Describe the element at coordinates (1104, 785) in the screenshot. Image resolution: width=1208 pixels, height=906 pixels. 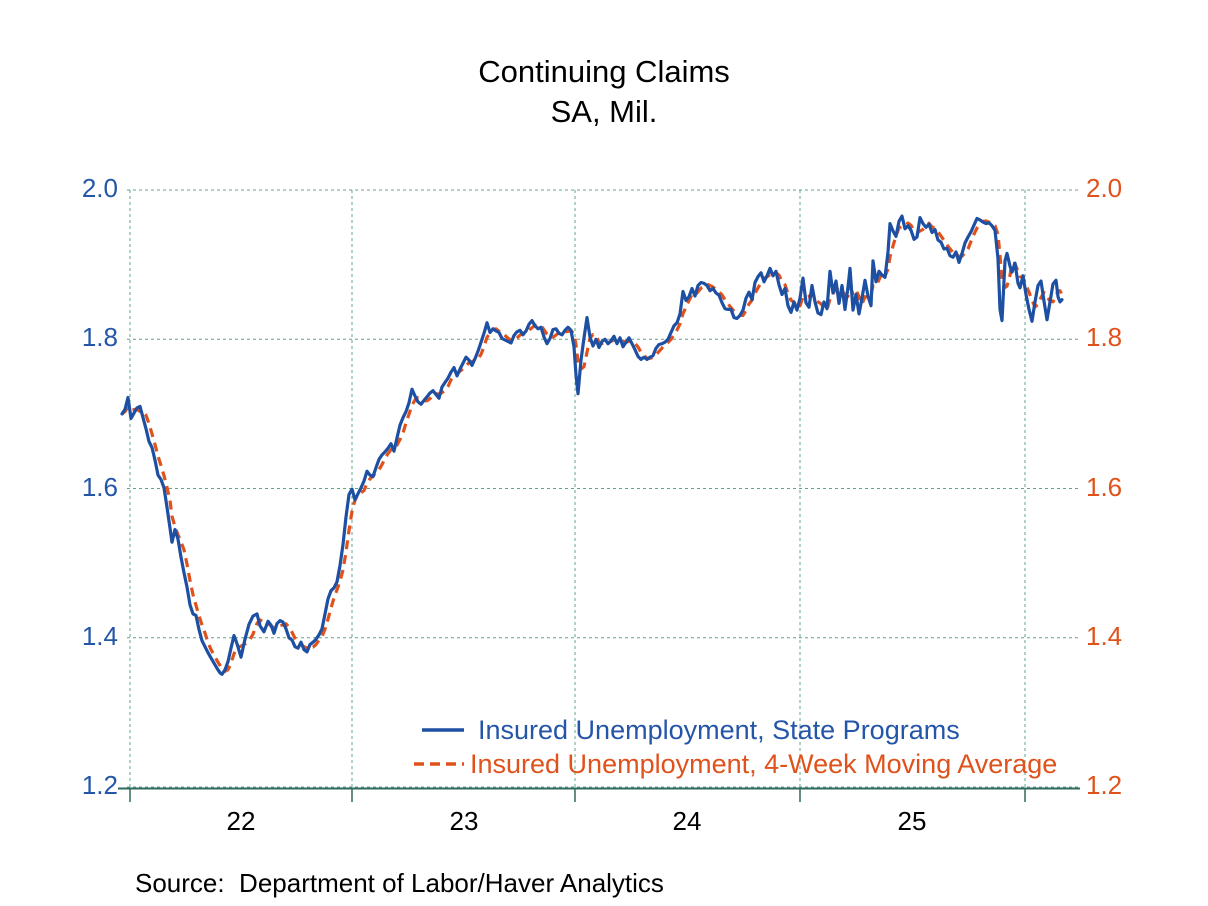
I see `y-axis-label-right-1.2: 1.2` at that location.